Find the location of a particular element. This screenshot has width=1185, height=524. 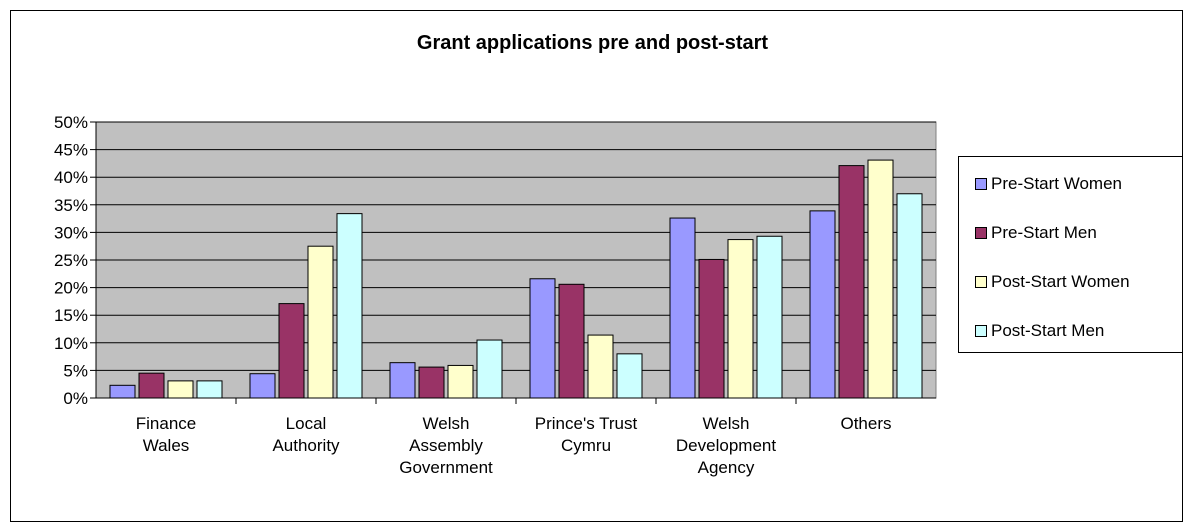

x-category-label: Development is located at coordinates (726, 445).